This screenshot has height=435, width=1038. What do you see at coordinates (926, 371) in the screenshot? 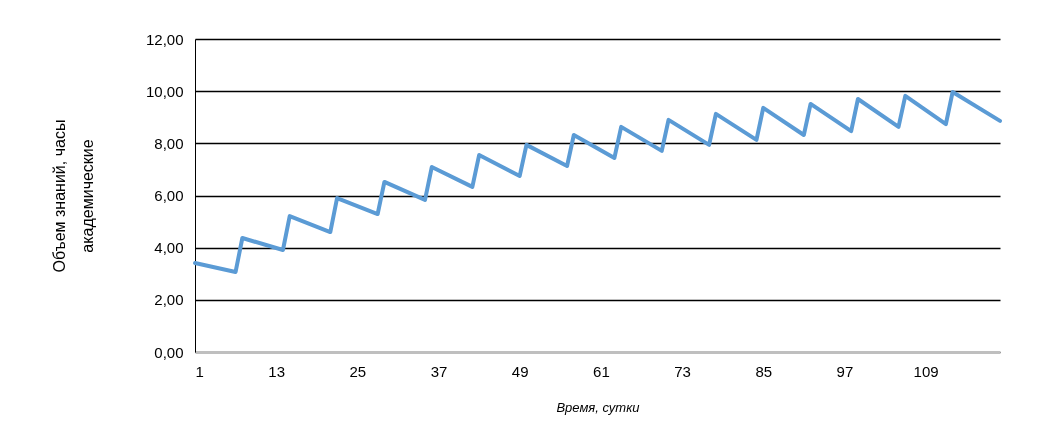
I see `x-tick-label: 109` at bounding box center [926, 371].